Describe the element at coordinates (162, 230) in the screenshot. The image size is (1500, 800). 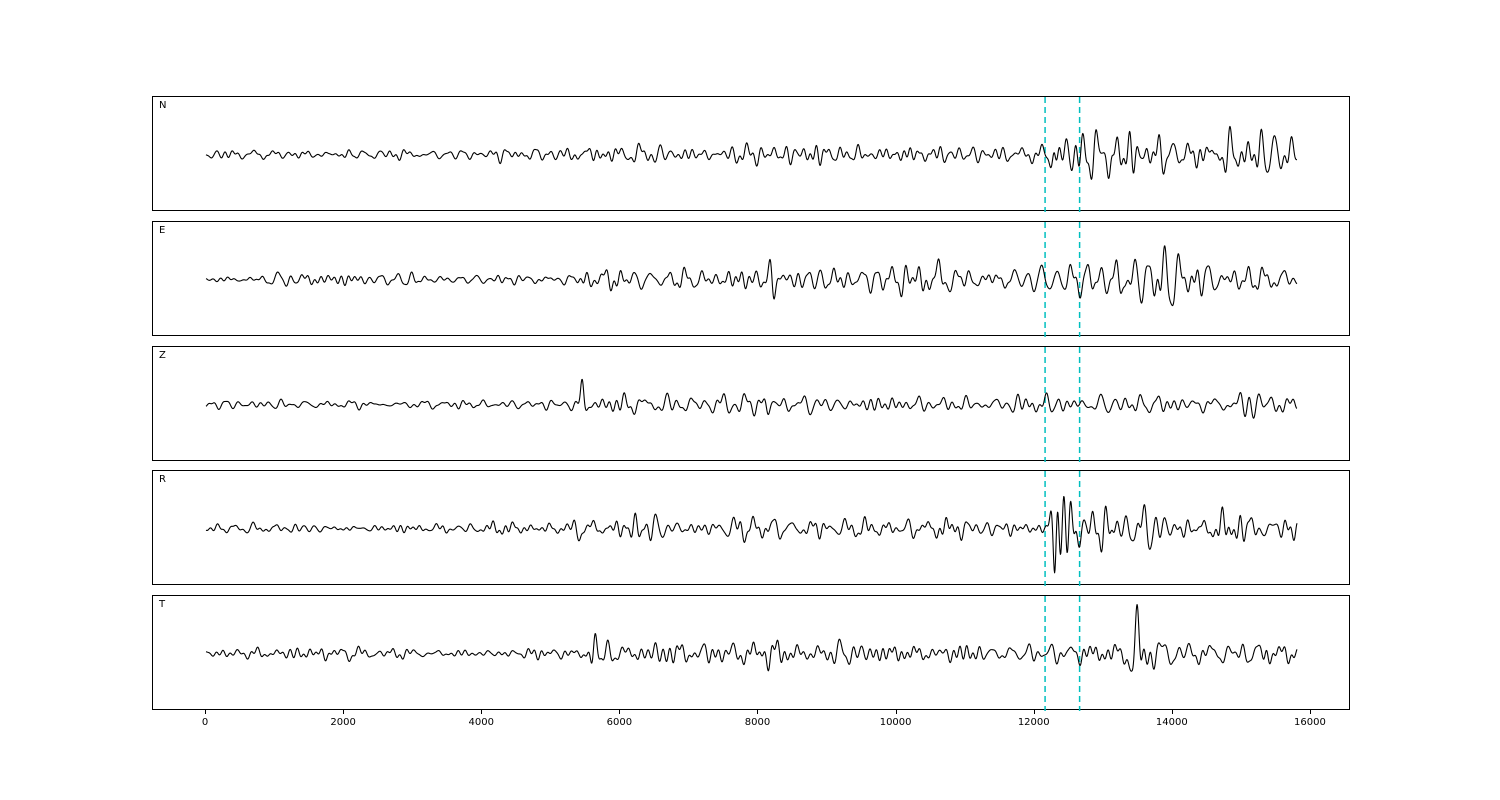
I see `panel-label-E: E` at that location.